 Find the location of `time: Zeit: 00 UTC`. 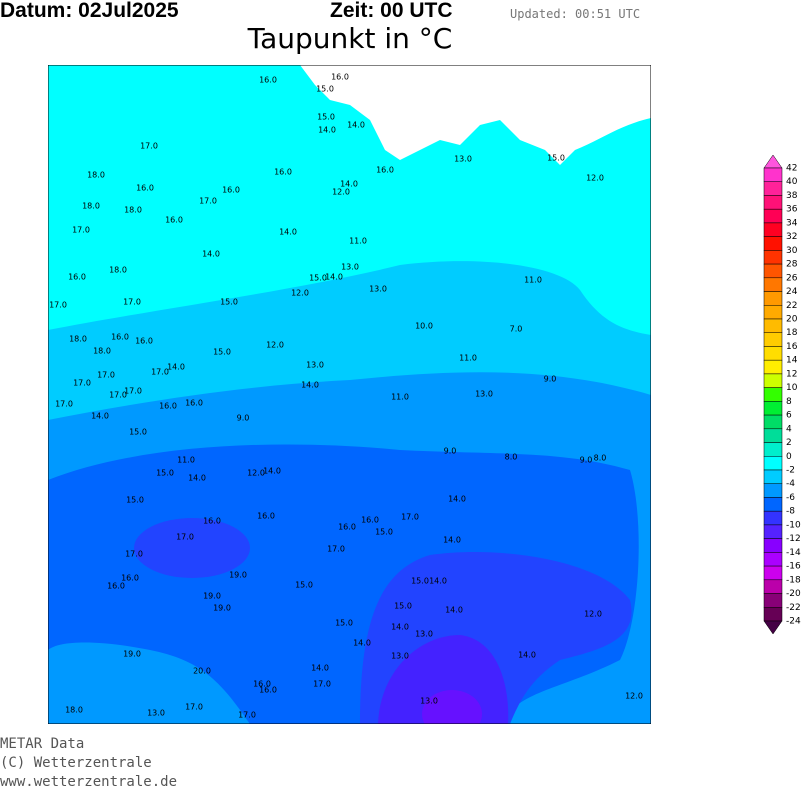

time: Zeit: 00 UTC is located at coordinates (391, 11).